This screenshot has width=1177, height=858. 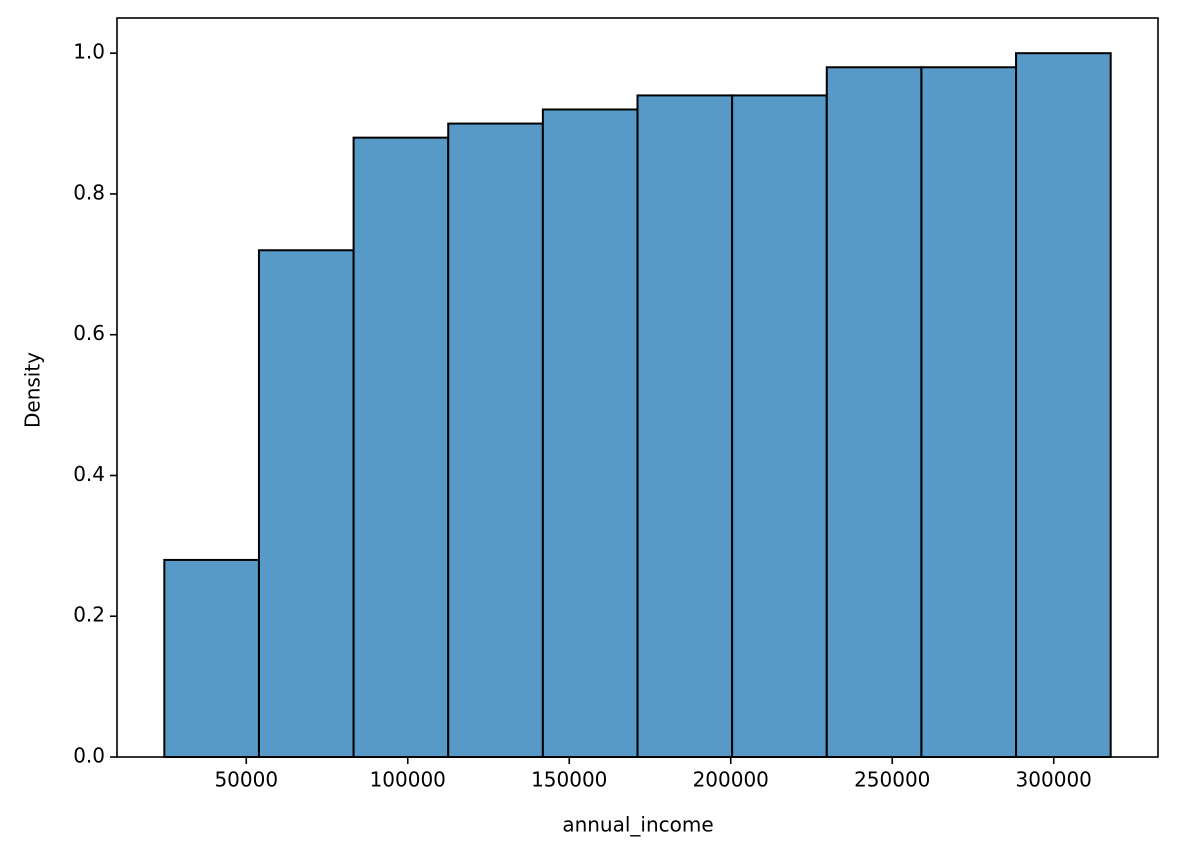 I want to click on y-tick-label: 0.6, so click(x=89, y=333).